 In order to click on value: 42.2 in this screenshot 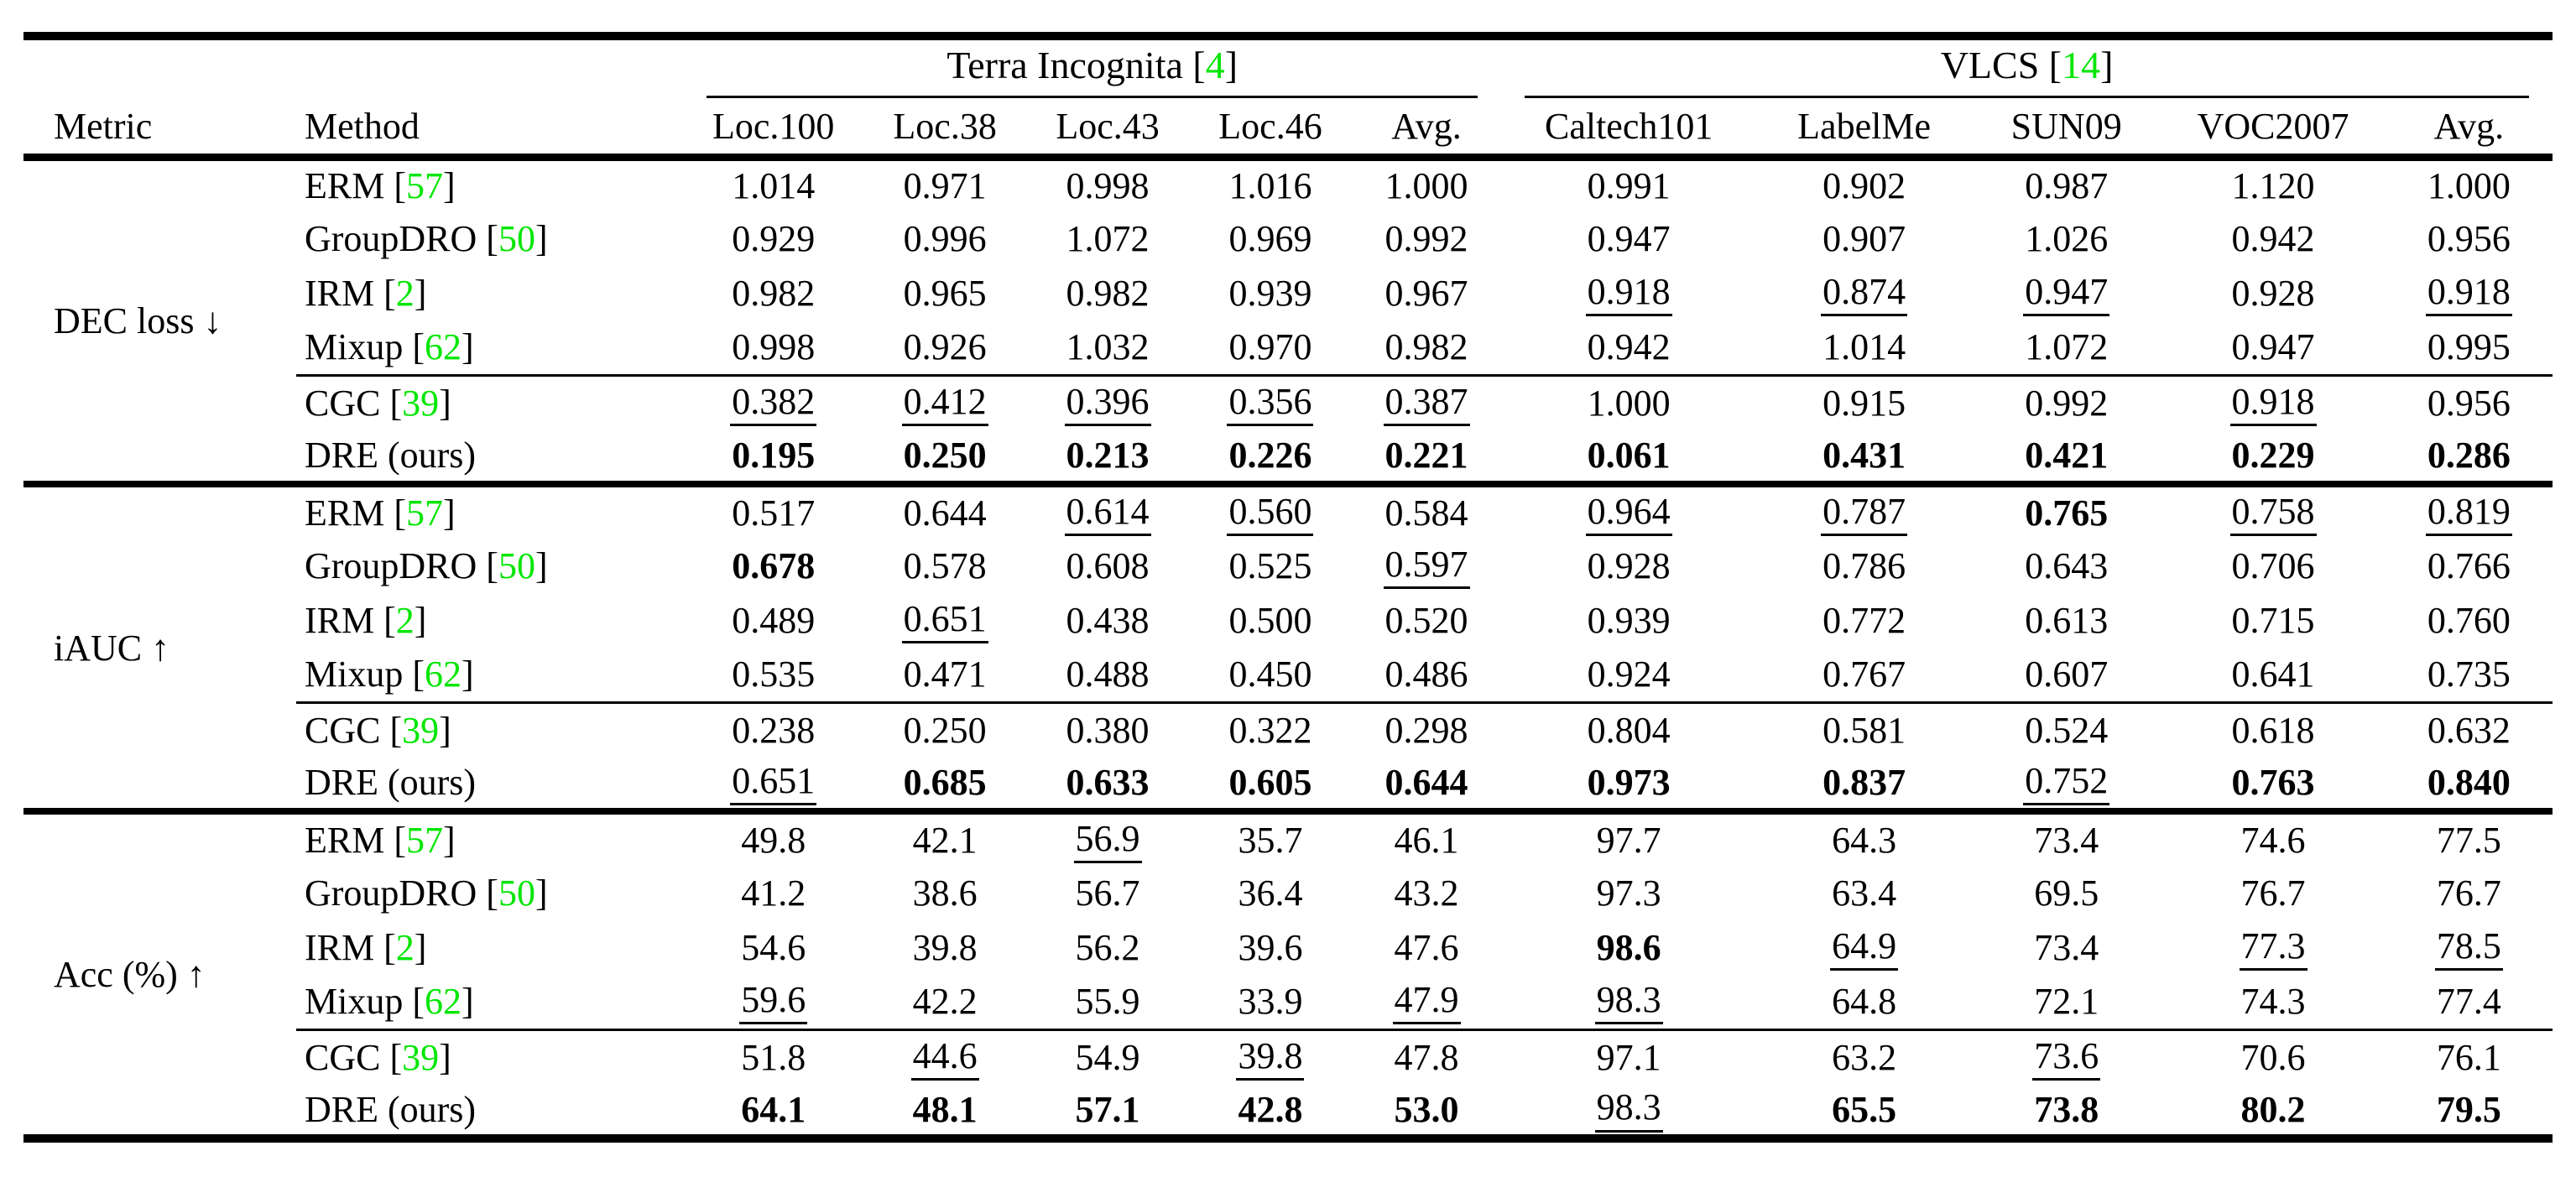, I will do `click(945, 1002)`.